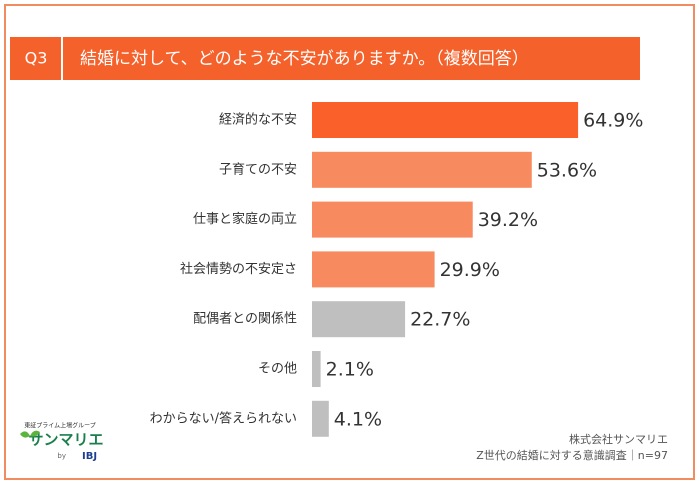 This screenshot has height=485, width=700. I want to click on category-label: 経済的な不安, so click(258, 120).